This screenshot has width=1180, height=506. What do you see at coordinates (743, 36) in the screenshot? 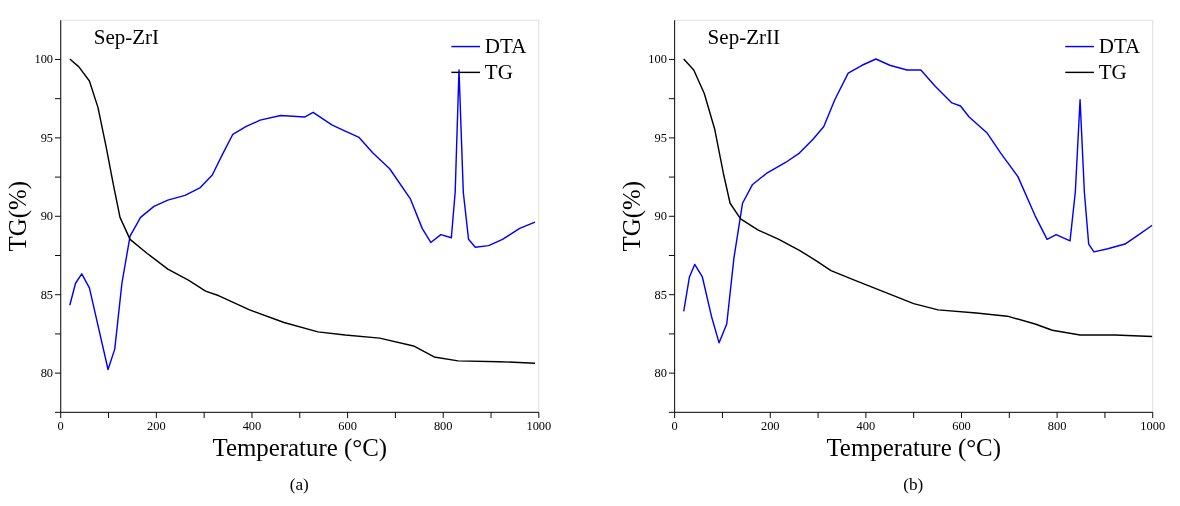
I see `annotation: Sep-ZrII` at bounding box center [743, 36].